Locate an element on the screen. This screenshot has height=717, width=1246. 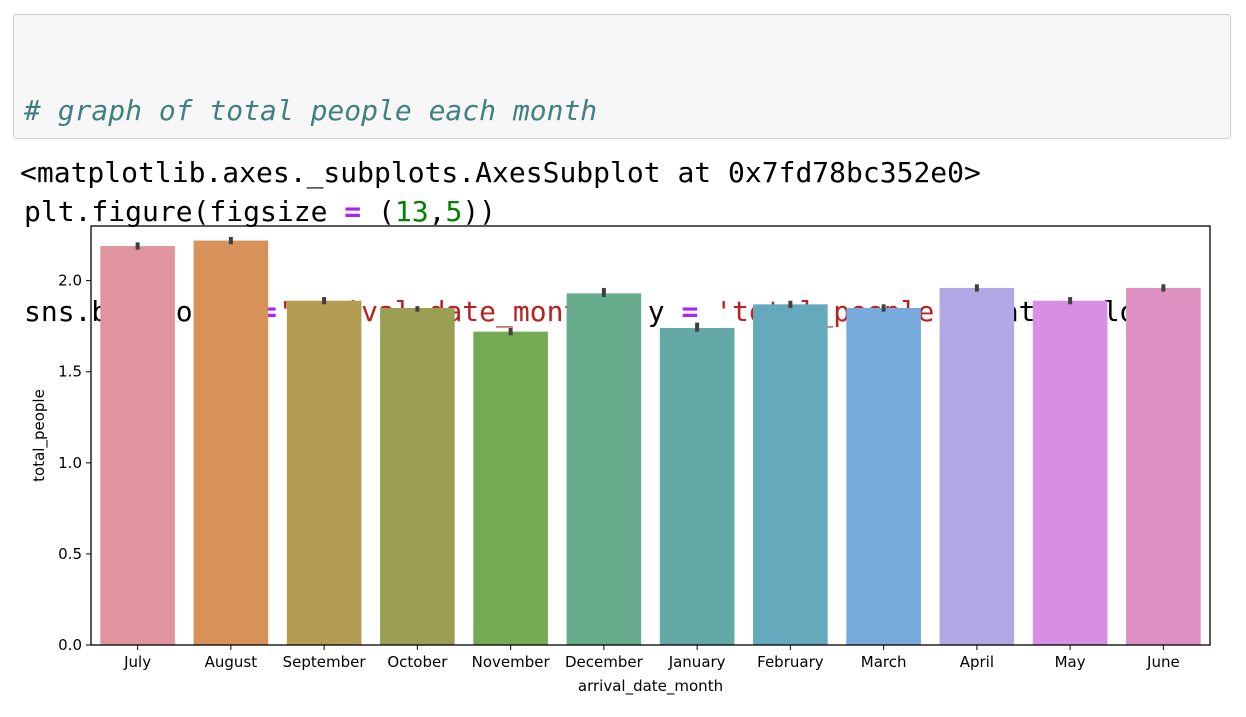
bar-september is located at coordinates (324, 472).